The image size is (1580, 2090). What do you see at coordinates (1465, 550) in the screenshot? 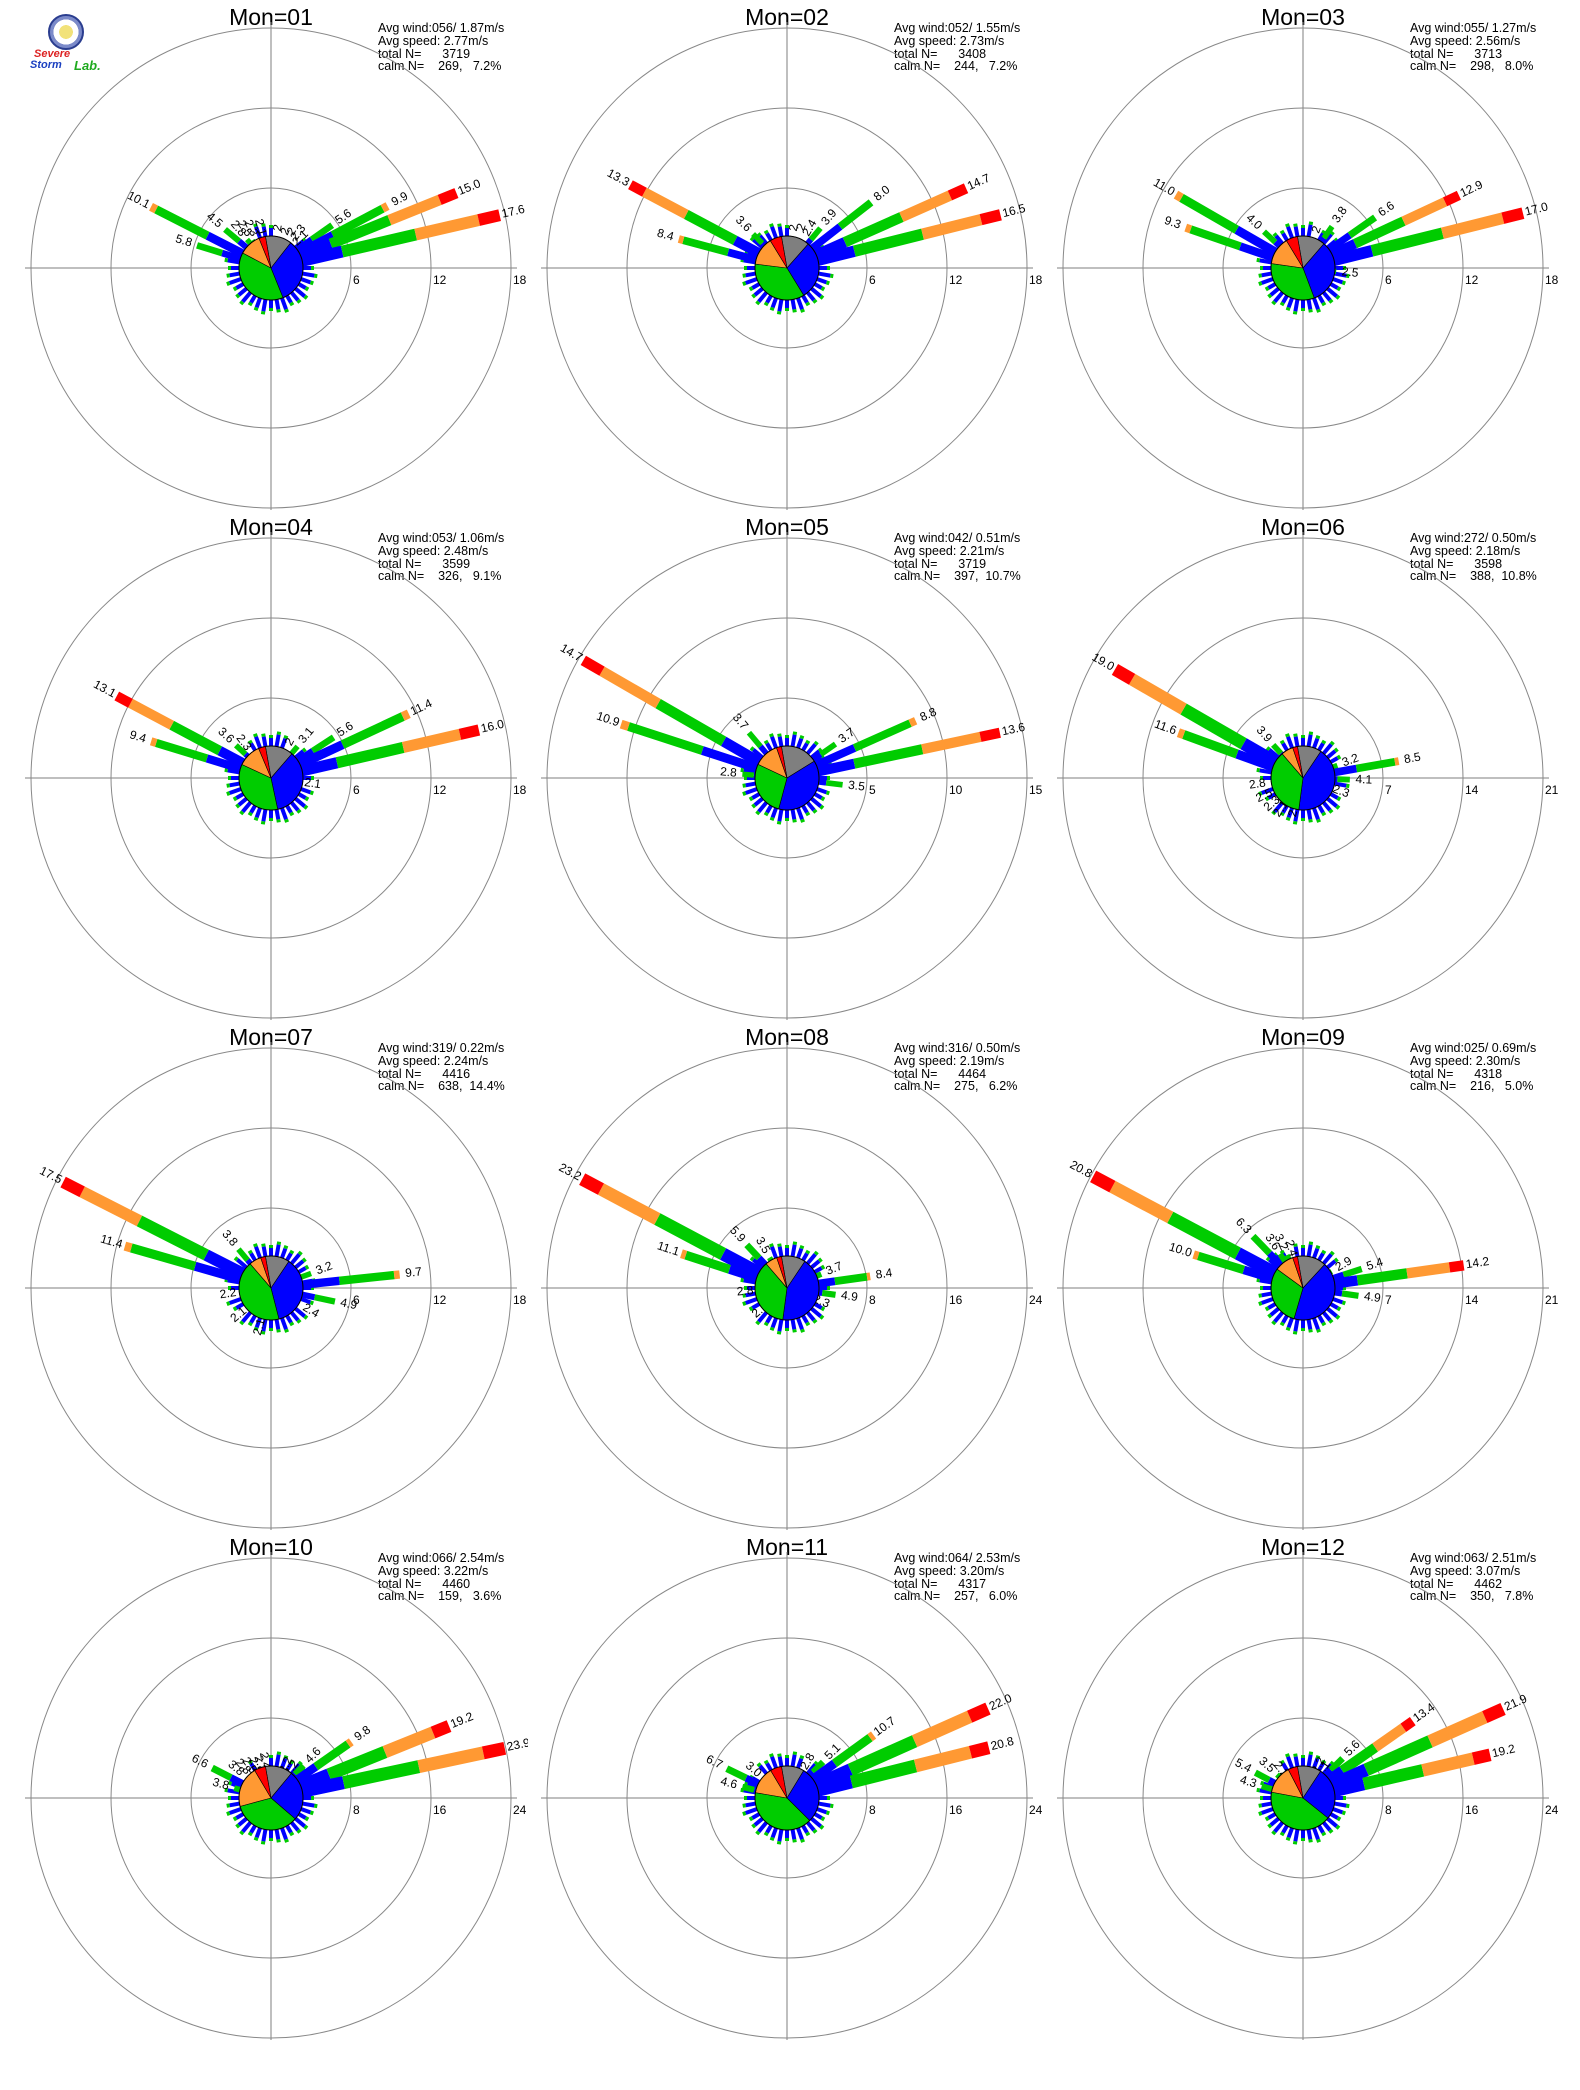
I see `stats-avg-speed: Avg speed: 2.18m/s` at bounding box center [1465, 550].